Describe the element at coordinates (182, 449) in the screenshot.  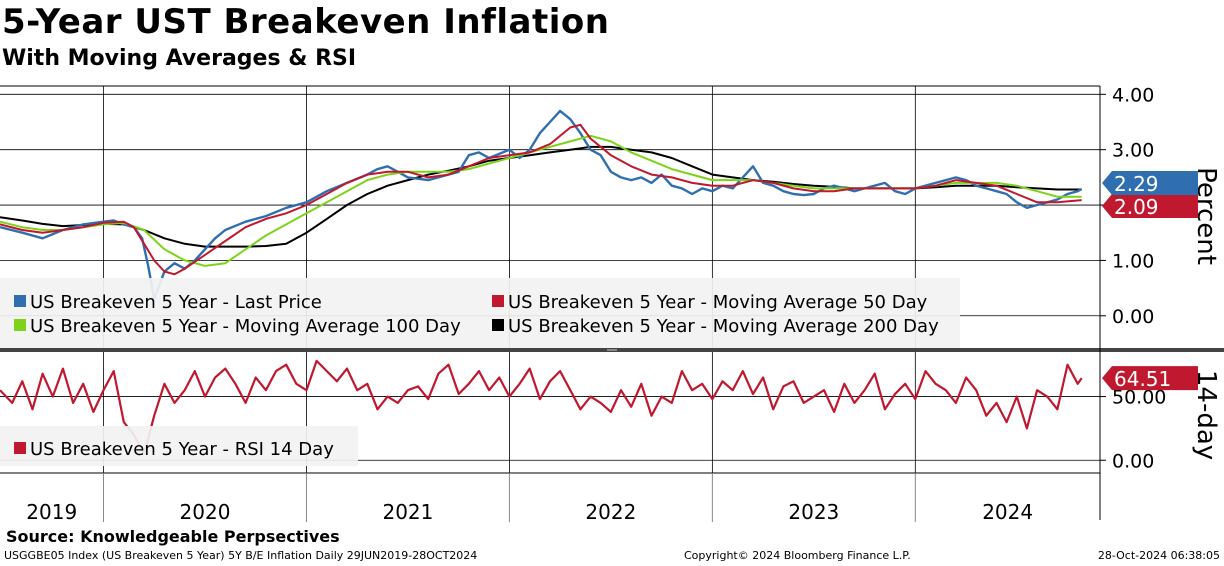
I see `legend-label: US Breakeven 5 Year - RSI 14 Day` at that location.